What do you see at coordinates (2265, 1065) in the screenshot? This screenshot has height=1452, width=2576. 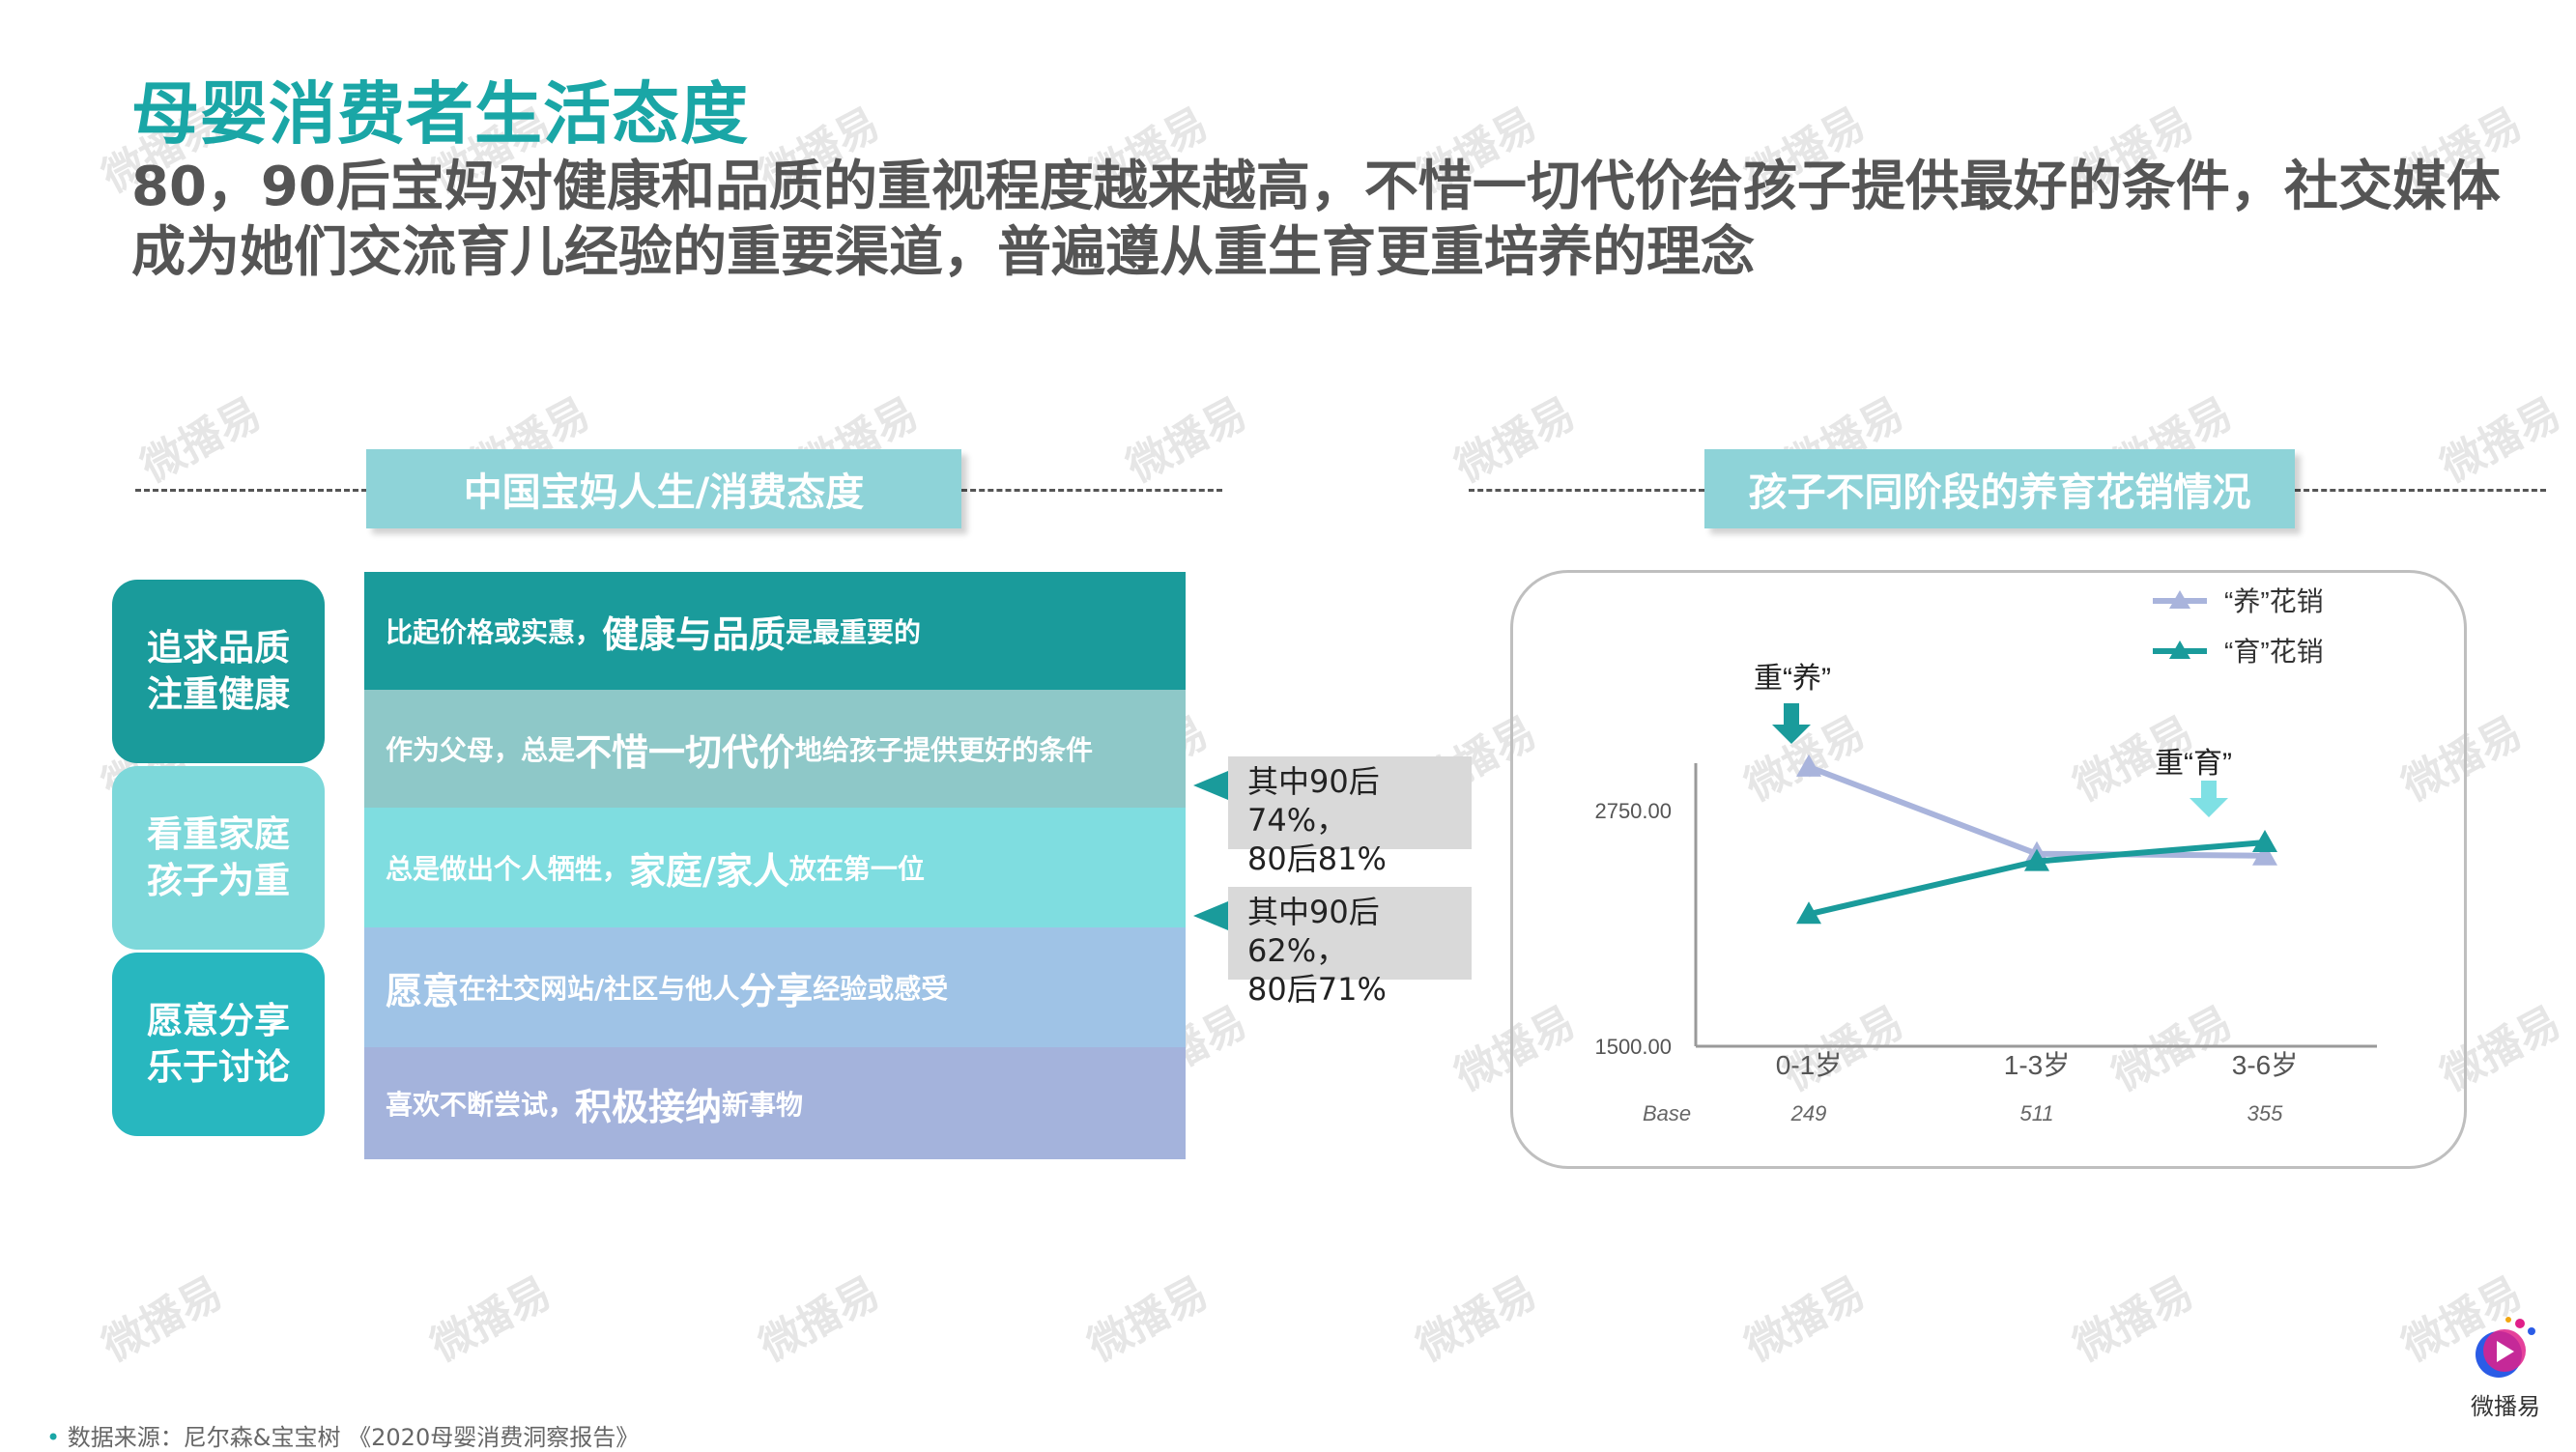 I see `x-tick-label: 3-6岁` at bounding box center [2265, 1065].